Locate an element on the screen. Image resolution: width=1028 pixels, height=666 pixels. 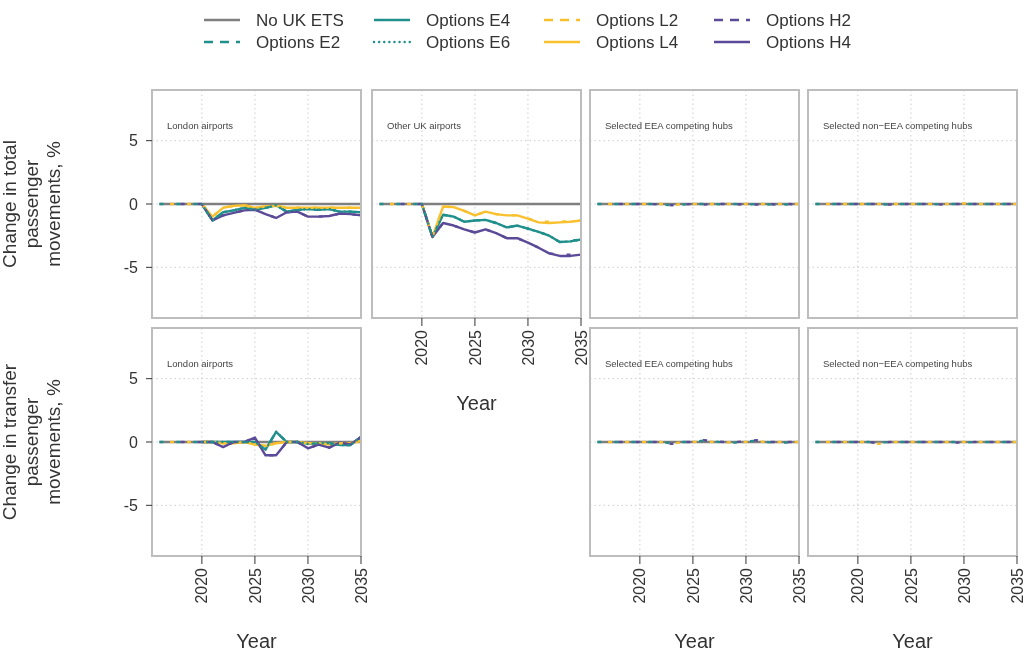
legend-label: Options H4 is located at coordinates (809, 42).